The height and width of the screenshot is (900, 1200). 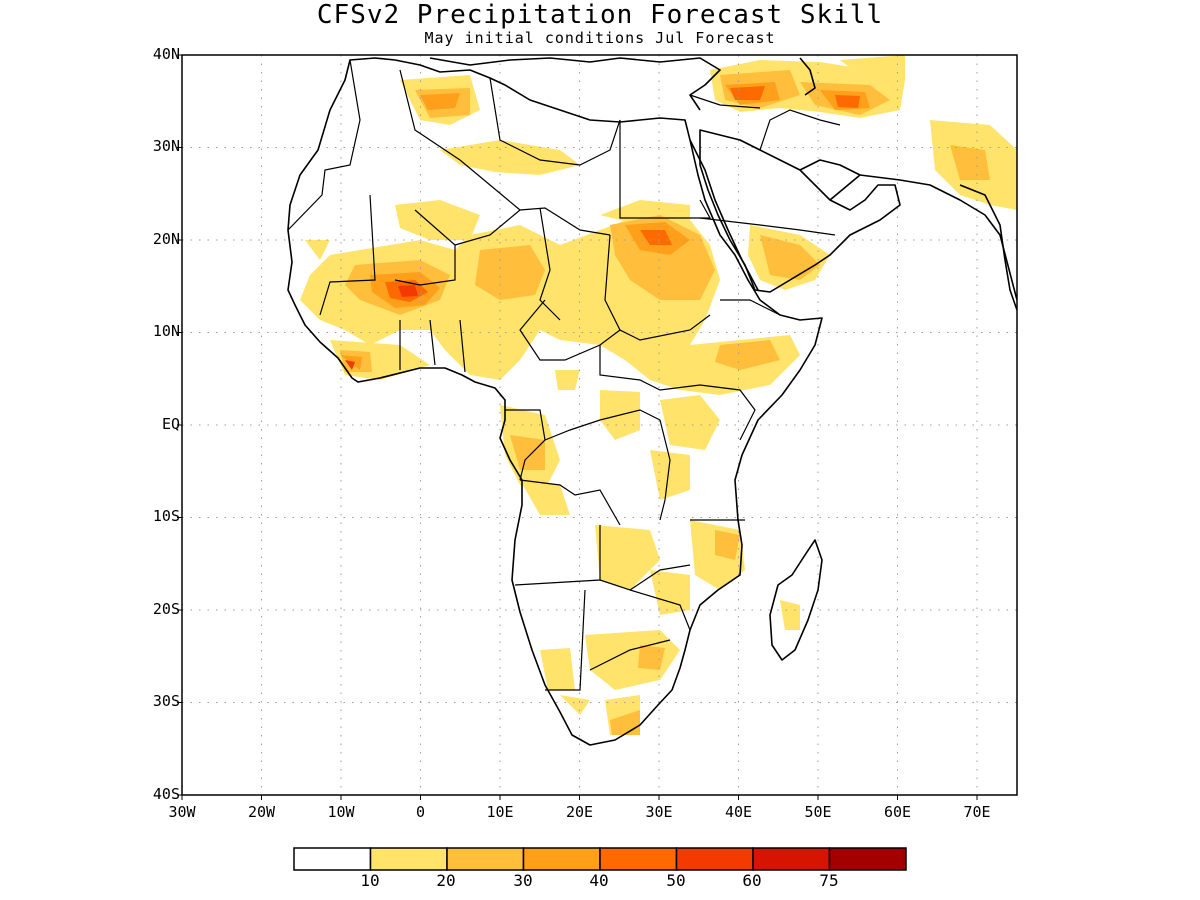 What do you see at coordinates (166, 701) in the screenshot?
I see `lat-label-30s: 30S` at bounding box center [166, 701].